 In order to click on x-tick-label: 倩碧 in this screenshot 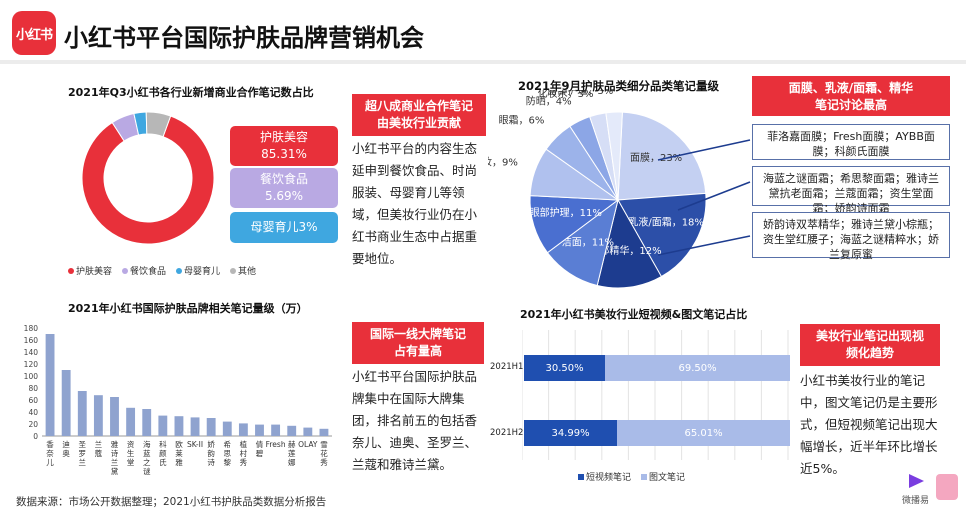, I will do `click(260, 448)`.